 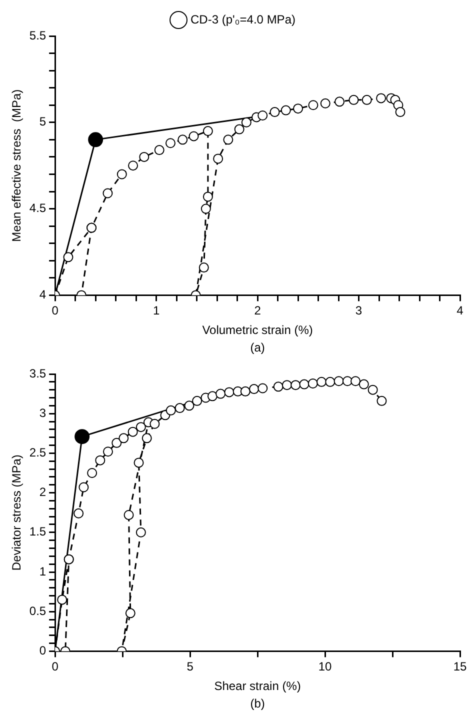 What do you see at coordinates (358, 311) in the screenshot?
I see `x-tick-label: 3` at bounding box center [358, 311].